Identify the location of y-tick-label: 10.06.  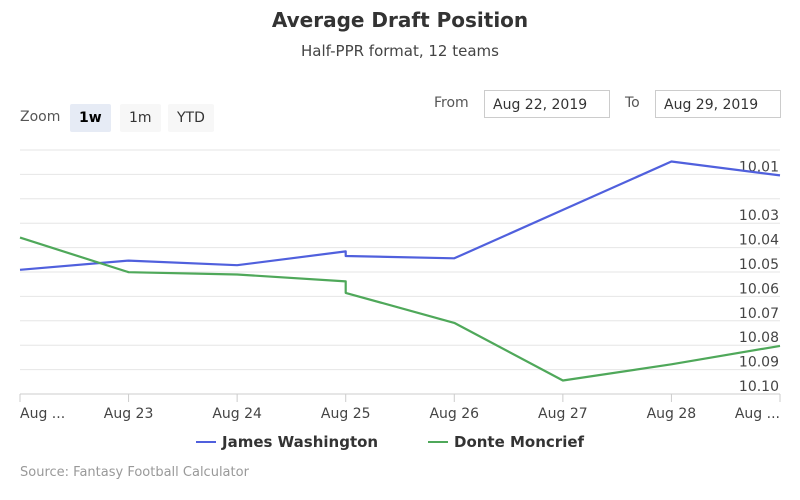
(759, 289).